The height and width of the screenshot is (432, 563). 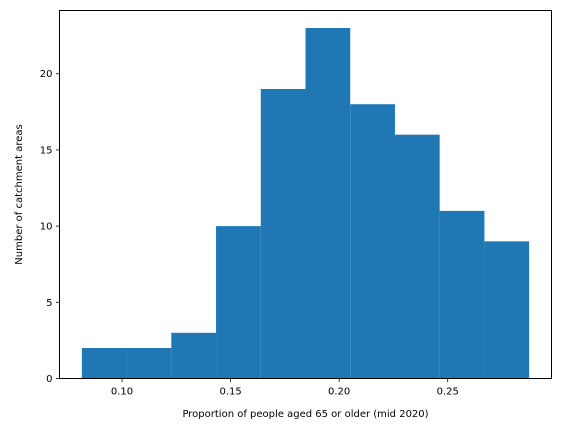 I want to click on y-axis-ticks: 0 5 10 15 20, so click(x=50, y=227).